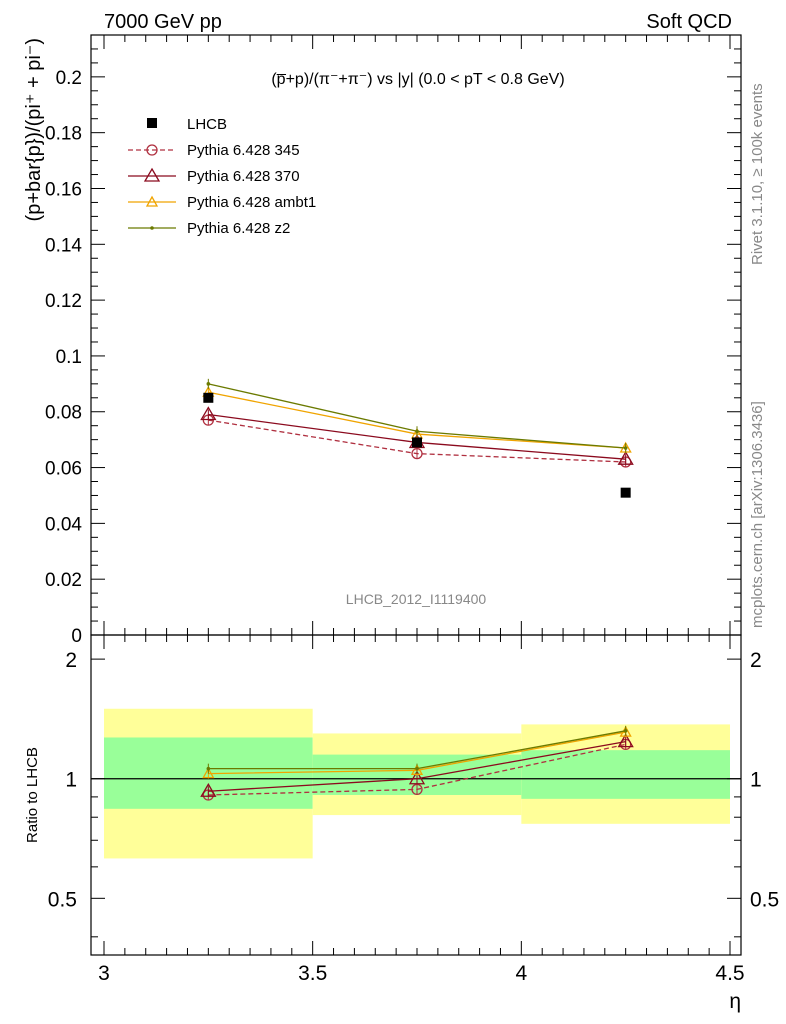 The height and width of the screenshot is (1024, 786). Describe the element at coordinates (312, 973) in the screenshot. I see `x-tick-label: 3.5` at that location.